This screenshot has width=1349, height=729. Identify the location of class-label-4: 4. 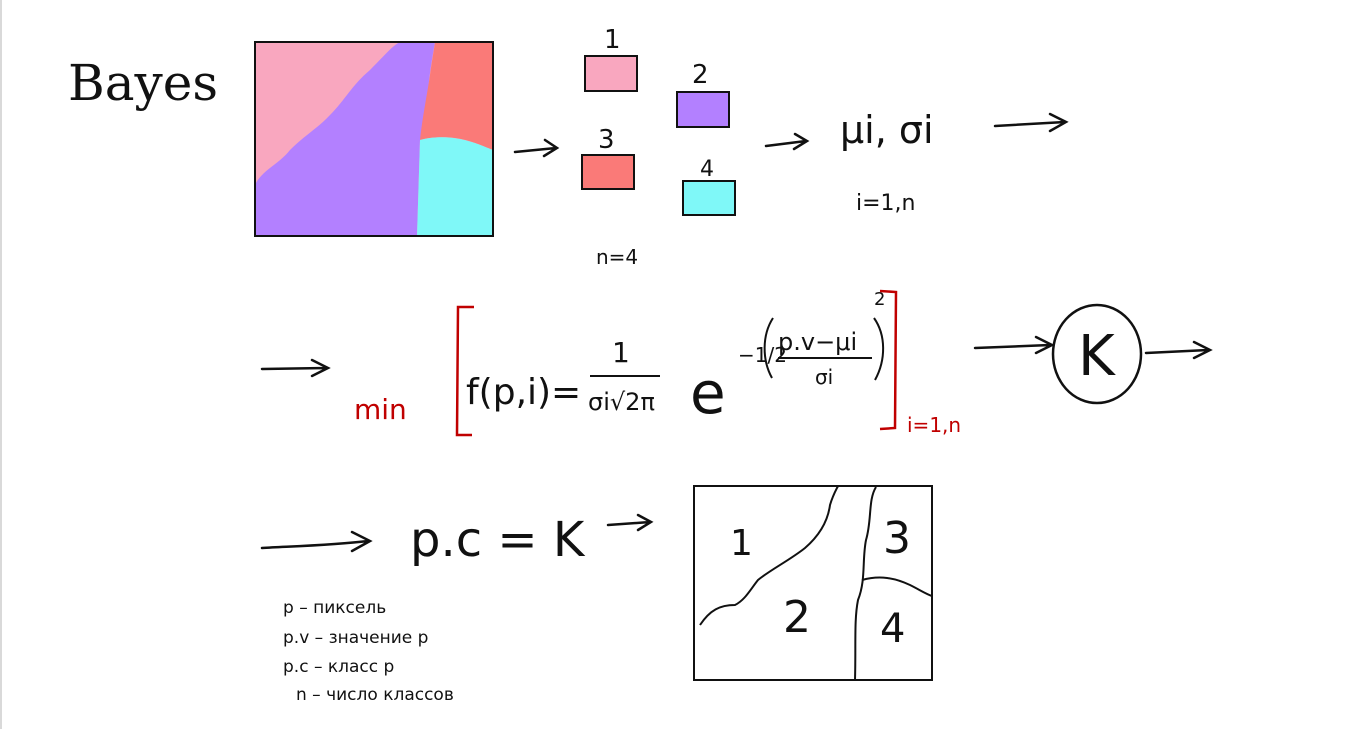
(707, 169).